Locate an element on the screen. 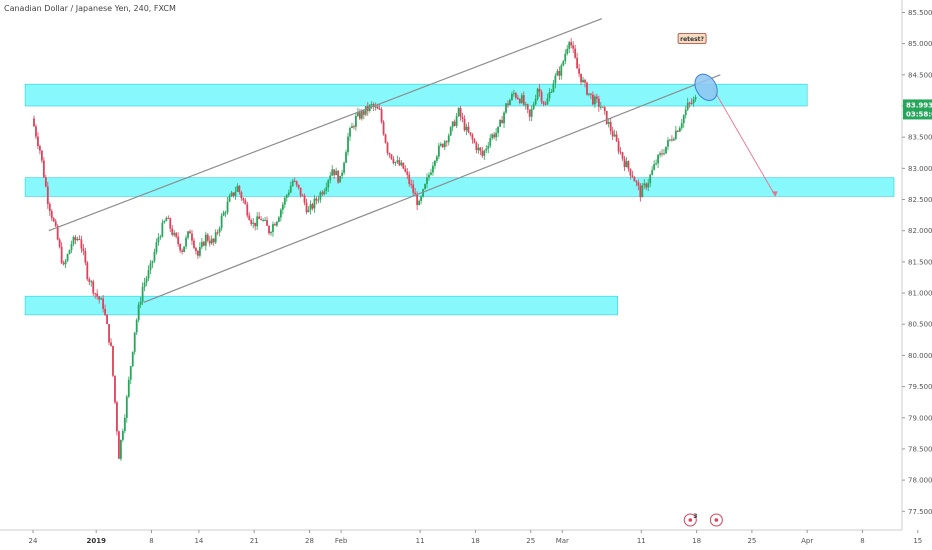 The width and height of the screenshot is (932, 550). time-tick-label: 15 is located at coordinates (917, 541).